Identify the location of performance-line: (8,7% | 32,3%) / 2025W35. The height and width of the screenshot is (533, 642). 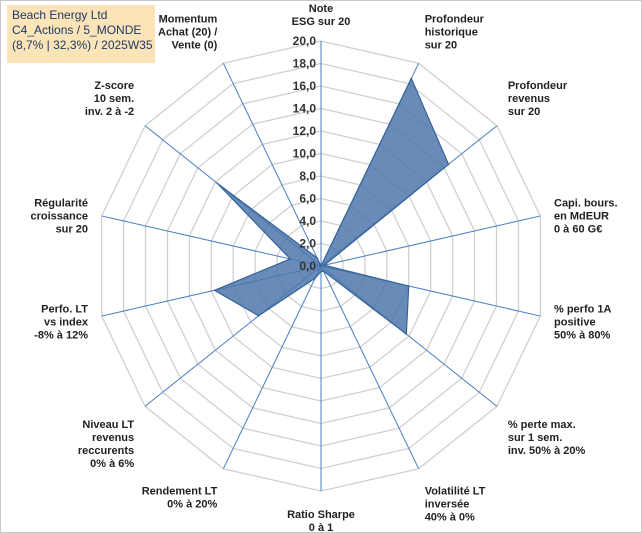
(82, 45).